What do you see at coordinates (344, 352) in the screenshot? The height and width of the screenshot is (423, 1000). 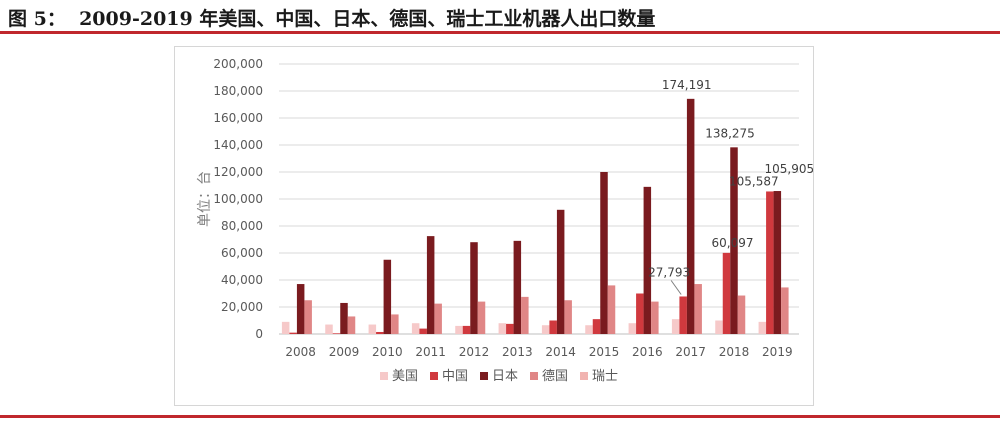 I see `x-tick-label: 2009` at bounding box center [344, 352].